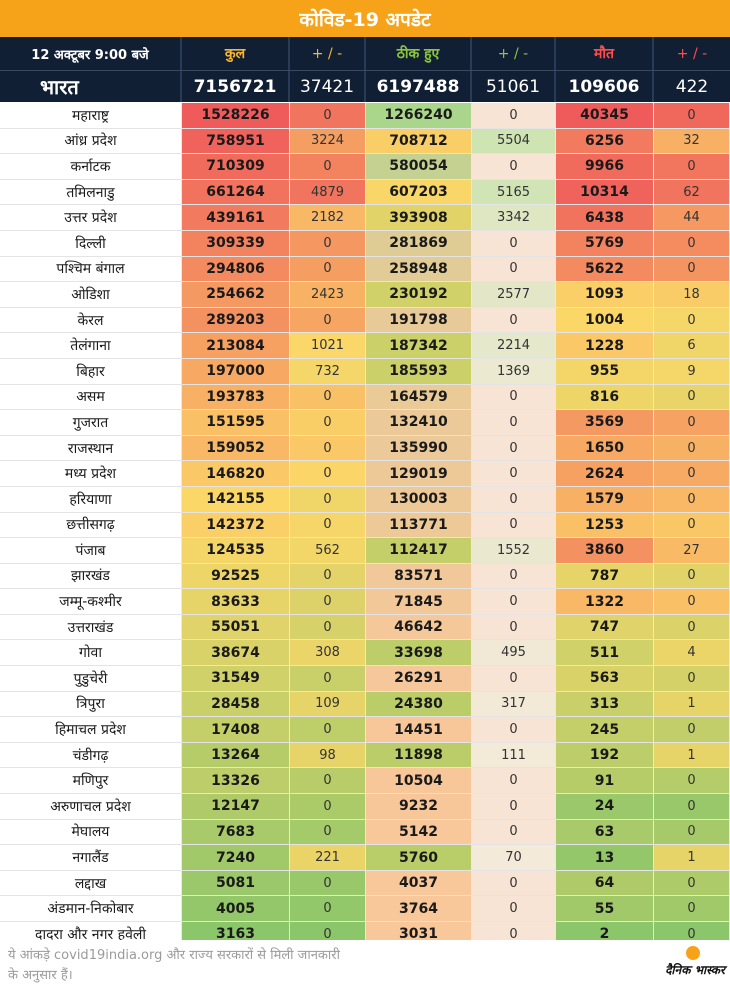 The width and height of the screenshot is (730, 1004). Describe the element at coordinates (605, 576) in the screenshot. I see `state-deaths: 787` at that location.